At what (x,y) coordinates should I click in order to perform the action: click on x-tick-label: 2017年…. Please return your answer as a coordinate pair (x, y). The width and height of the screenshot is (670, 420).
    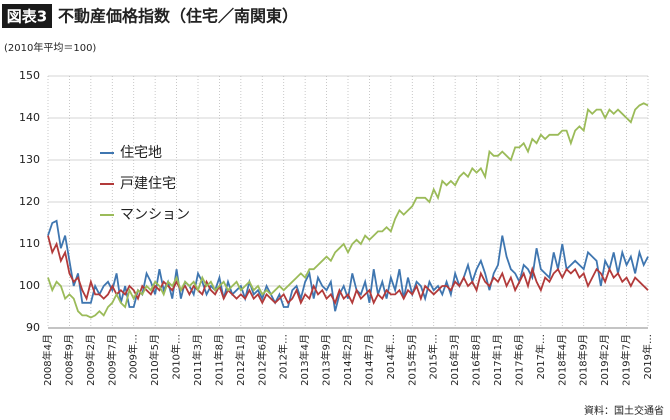
    Looking at the image, I should click on (540, 356).